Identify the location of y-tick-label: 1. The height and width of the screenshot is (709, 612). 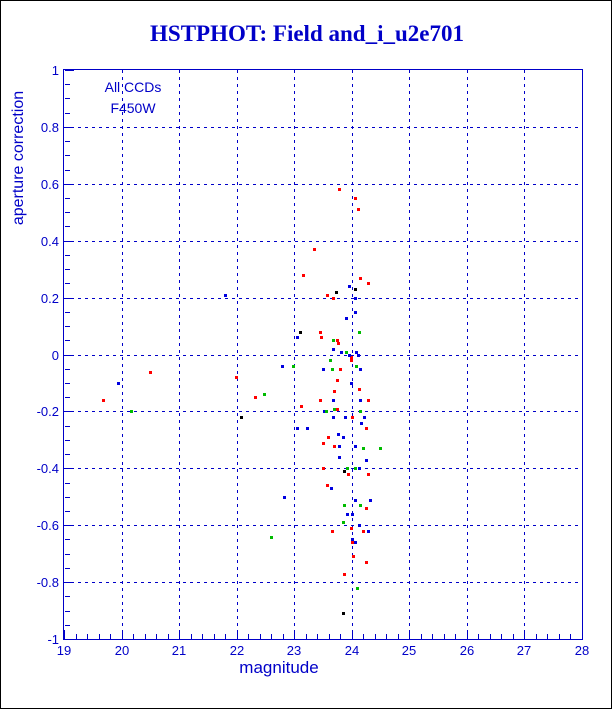
(55, 70).